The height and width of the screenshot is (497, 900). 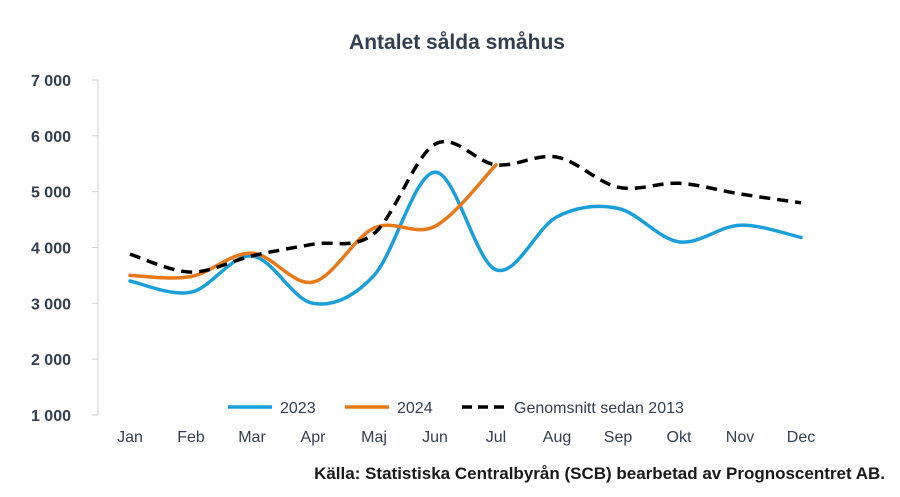 I want to click on x-tick-label: Jul, so click(x=496, y=437).